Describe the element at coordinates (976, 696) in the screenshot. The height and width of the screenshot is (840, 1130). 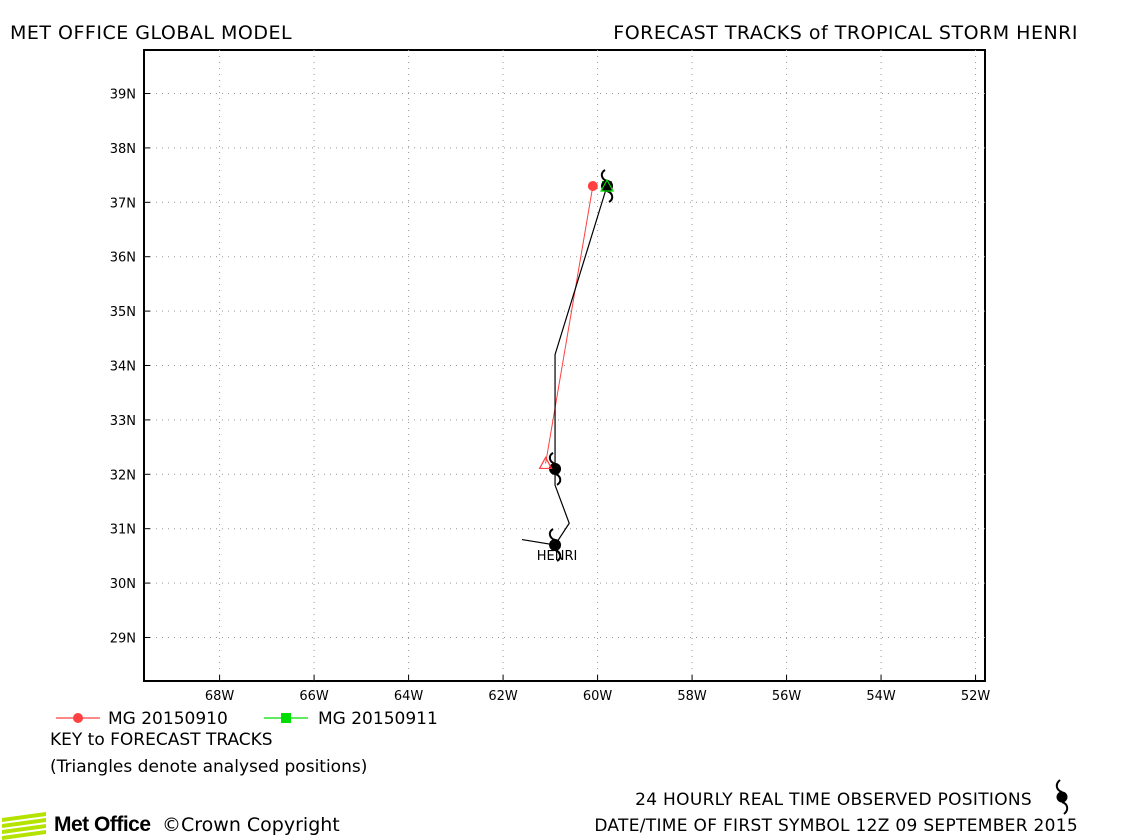
I see `tick-label-lon: 52W` at that location.